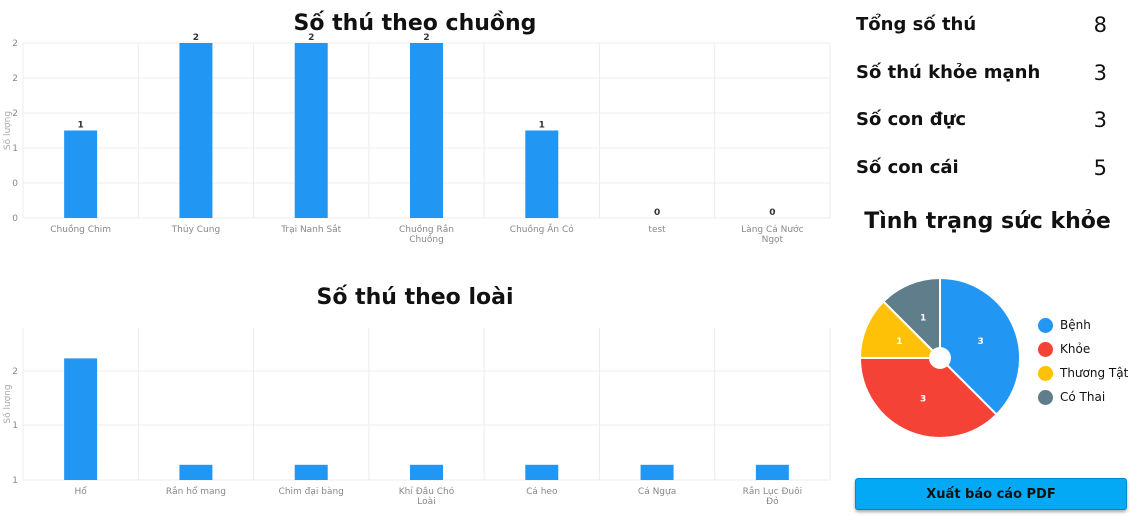 The image size is (1137, 524). What do you see at coordinates (948, 72) in the screenshot?
I see `stat-label-healthy: Số thú khỏe mạnh` at bounding box center [948, 72].